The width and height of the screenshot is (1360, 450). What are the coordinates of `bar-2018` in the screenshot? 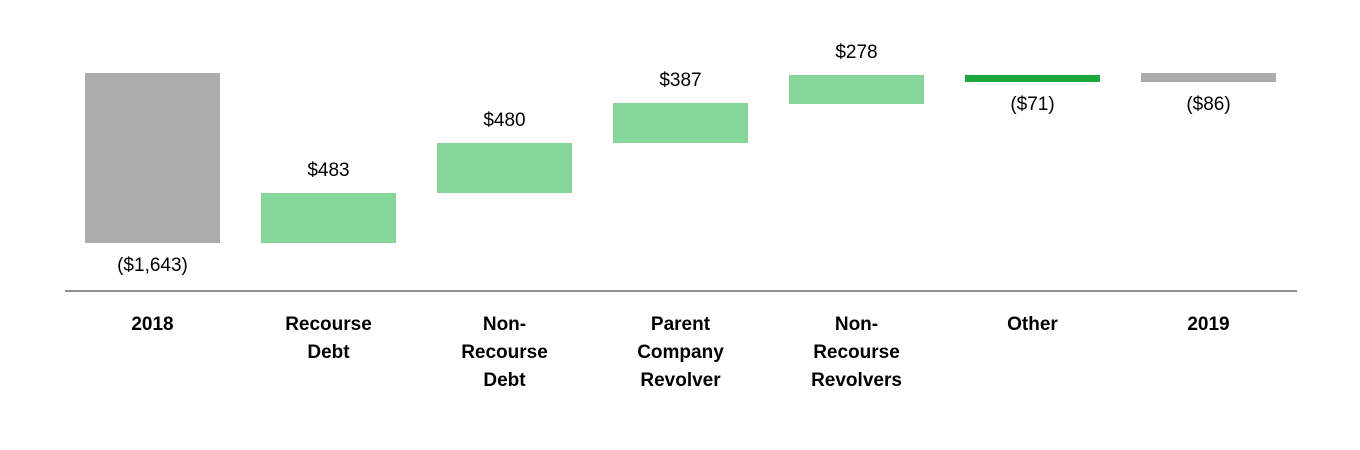 It's located at (152, 158).